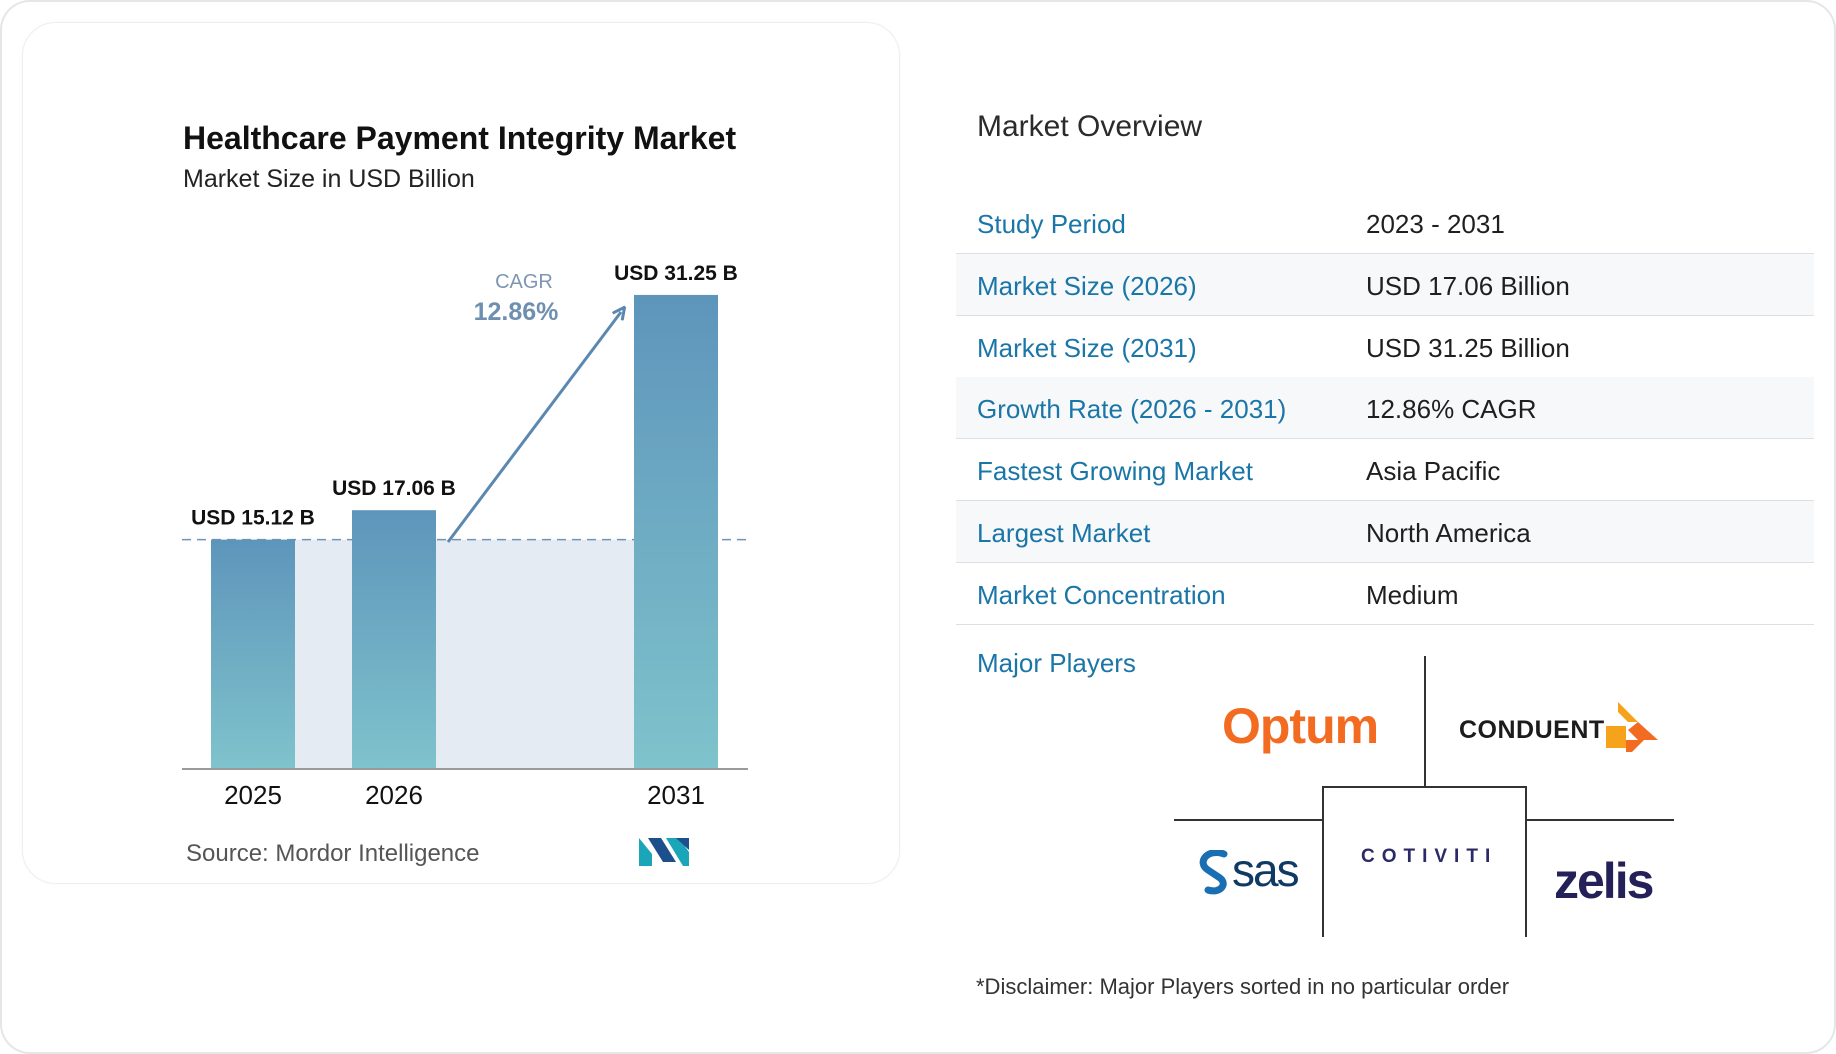 The height and width of the screenshot is (1054, 1836). Describe the element at coordinates (533, 427) in the screenshot. I see `cagr-arrow` at that location.